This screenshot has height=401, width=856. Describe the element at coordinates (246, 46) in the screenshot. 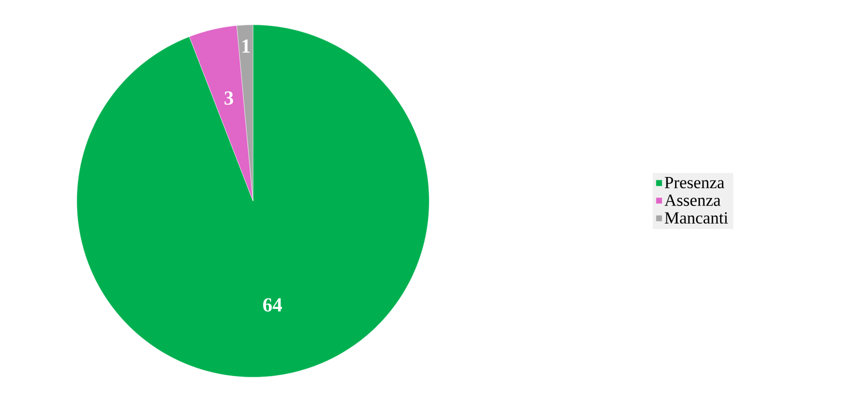

I see `data-label: 1` at that location.